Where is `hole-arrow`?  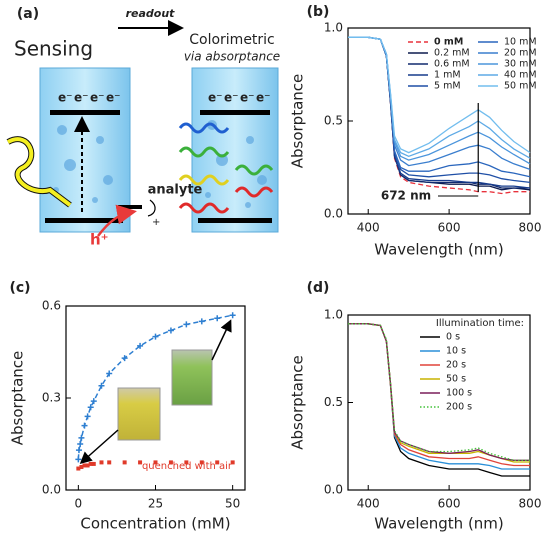 hole-arrow is located at coordinates (117, 220).